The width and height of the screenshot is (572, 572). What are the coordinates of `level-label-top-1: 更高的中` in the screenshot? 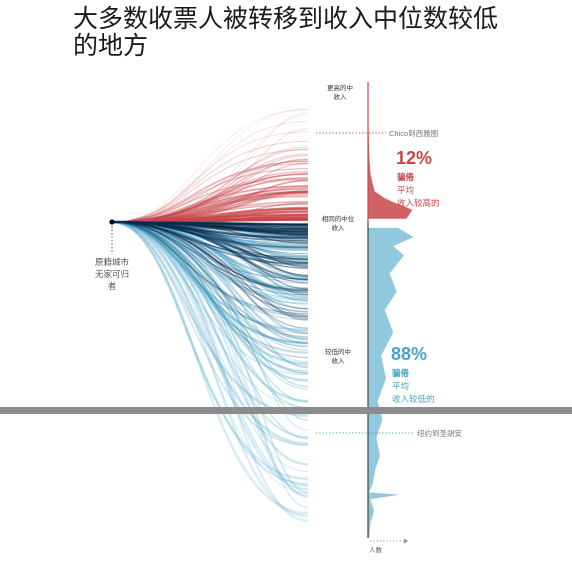 It's located at (340, 87).